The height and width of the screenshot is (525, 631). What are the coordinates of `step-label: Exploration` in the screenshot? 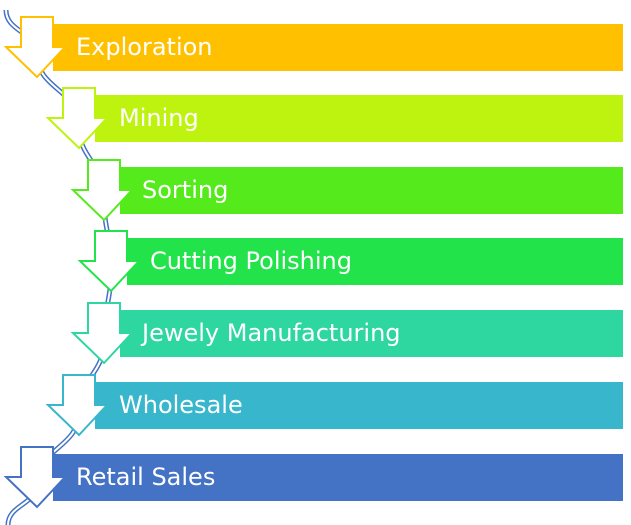 It's located at (144, 47).